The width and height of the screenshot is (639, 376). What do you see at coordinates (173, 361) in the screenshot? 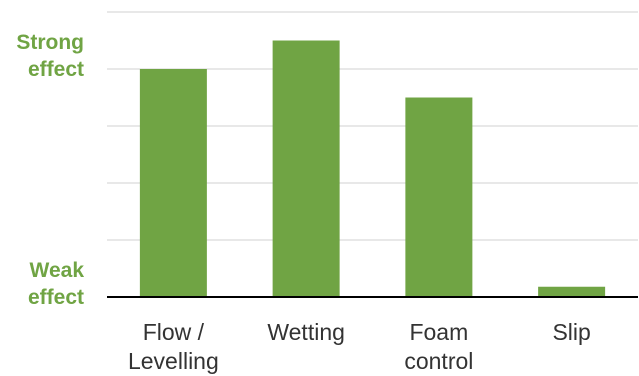
I see `x-tick-label-line: Levelling` at bounding box center [173, 361].